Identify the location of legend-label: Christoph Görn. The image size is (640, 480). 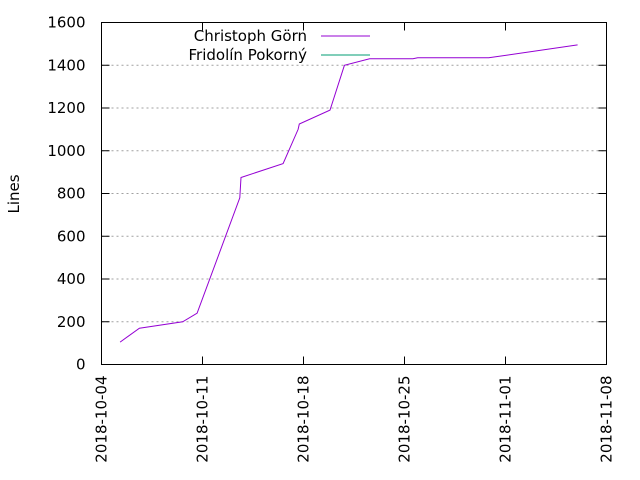
(250, 36).